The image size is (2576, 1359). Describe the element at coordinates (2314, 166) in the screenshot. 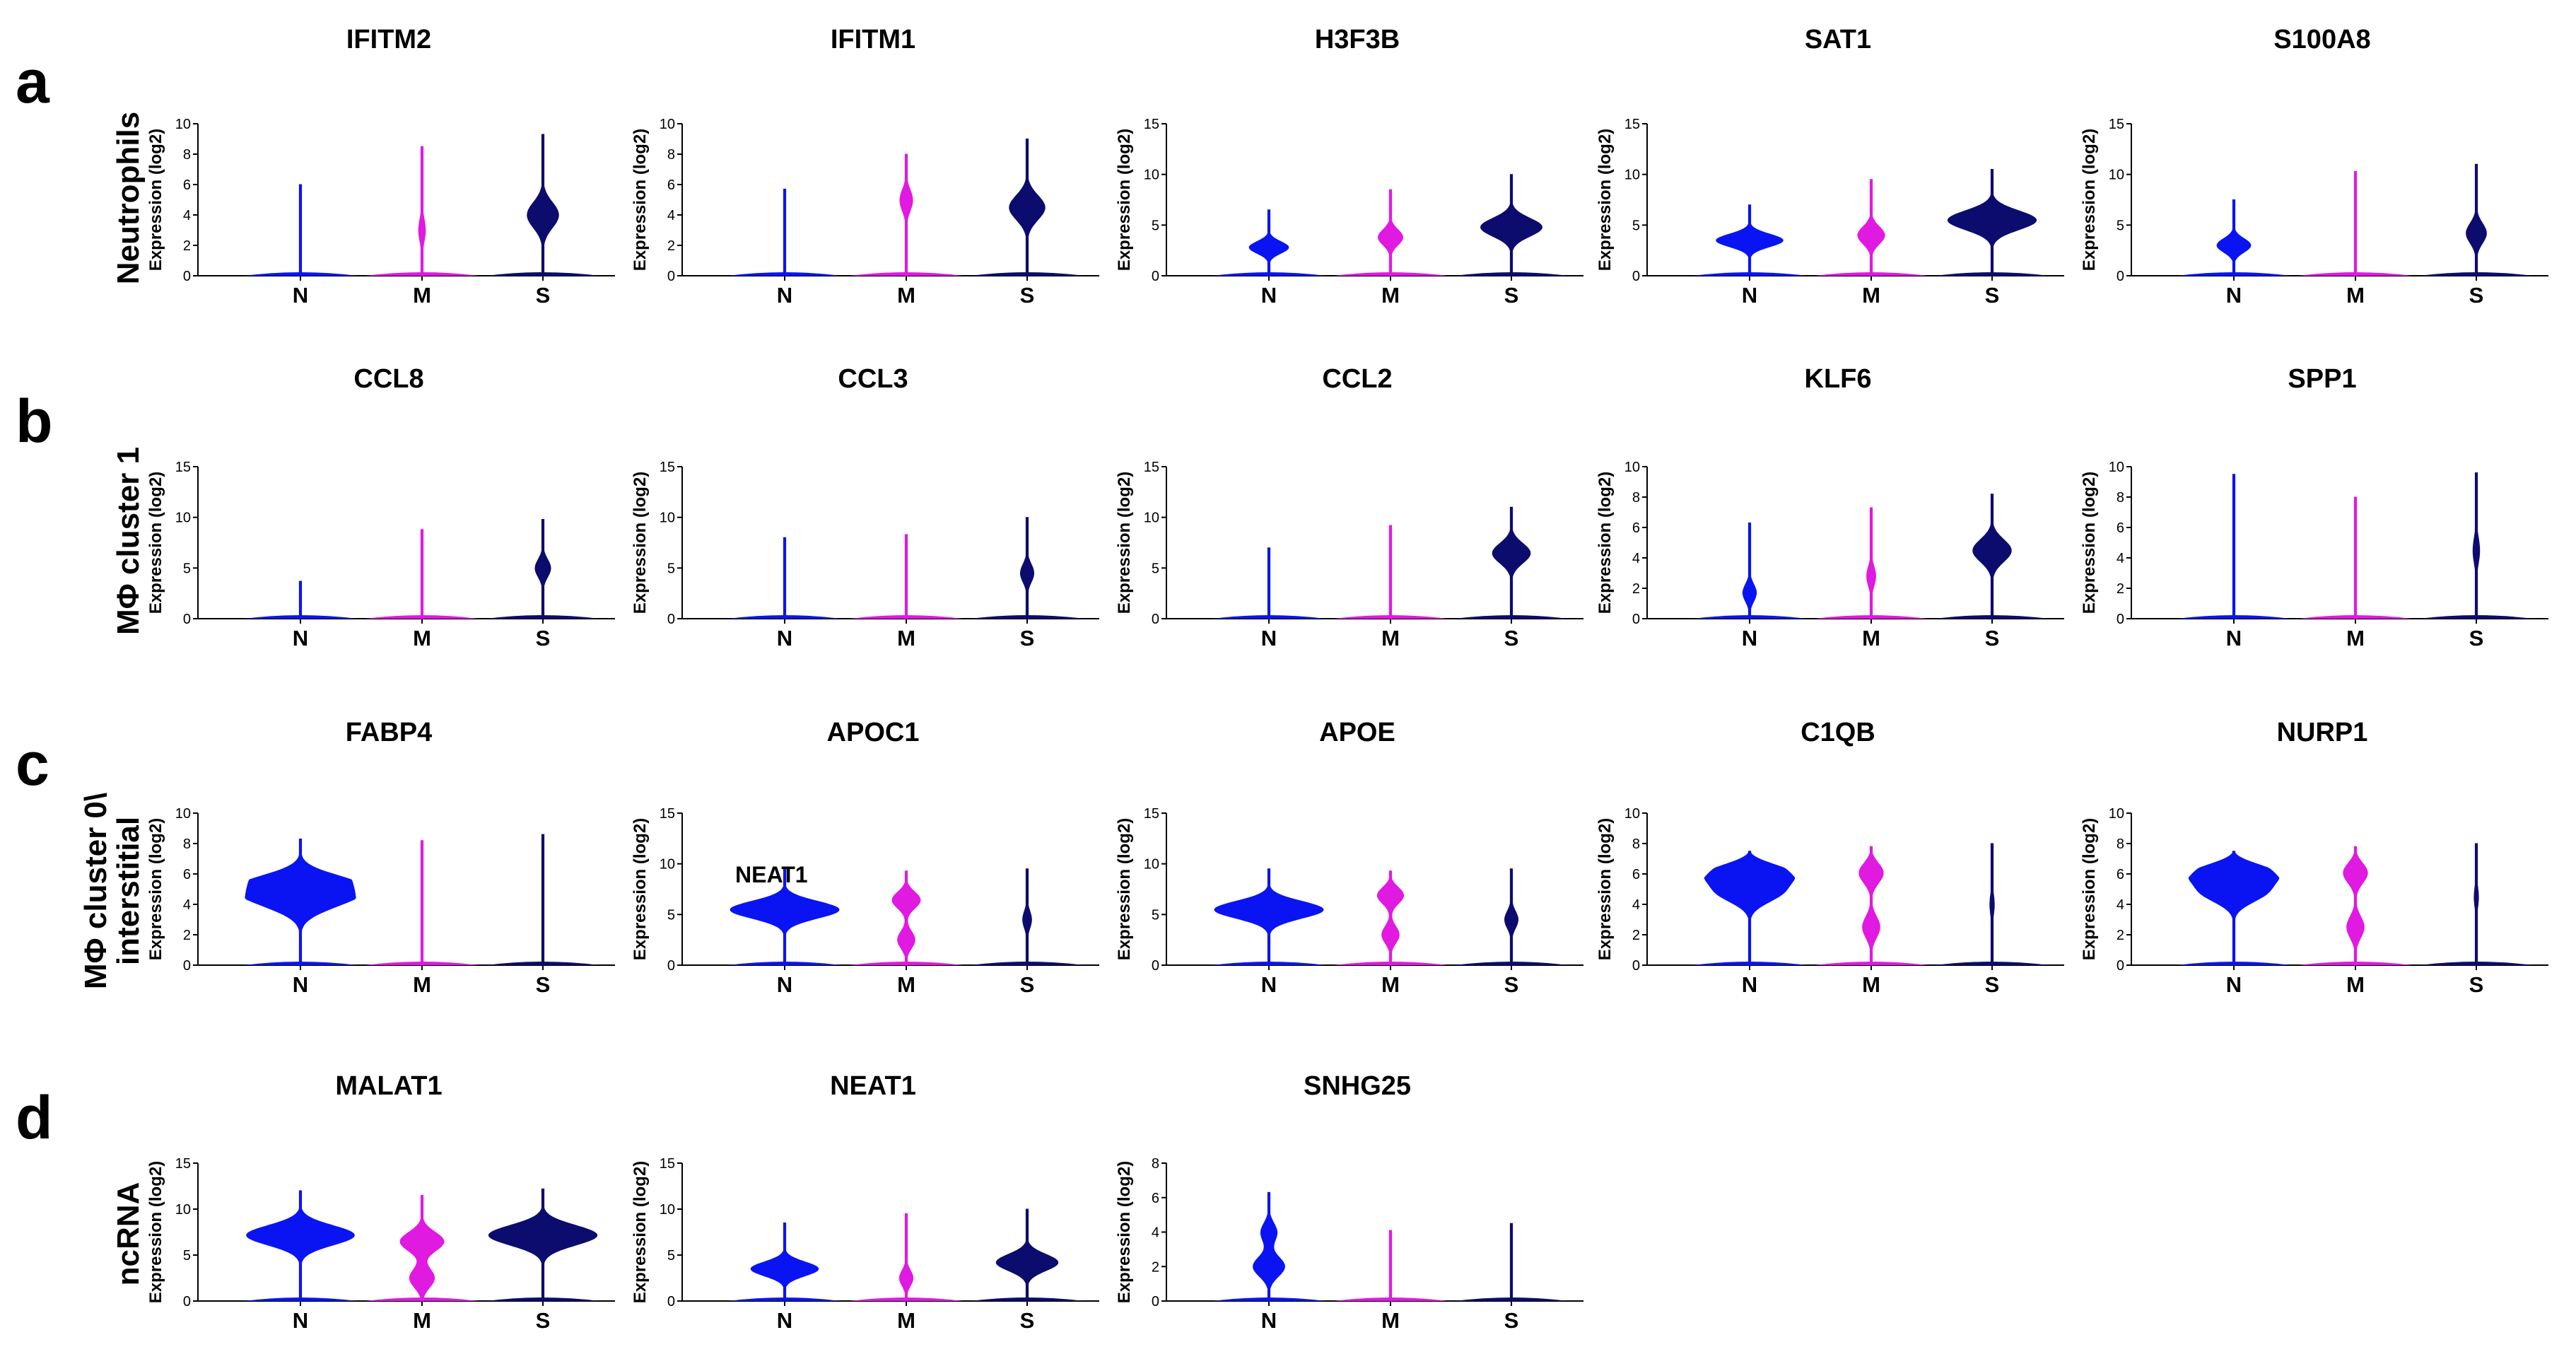

I see `violin-plot-s100a8: S100A8 Expression (log2) 0 5 10 15 N M S` at that location.